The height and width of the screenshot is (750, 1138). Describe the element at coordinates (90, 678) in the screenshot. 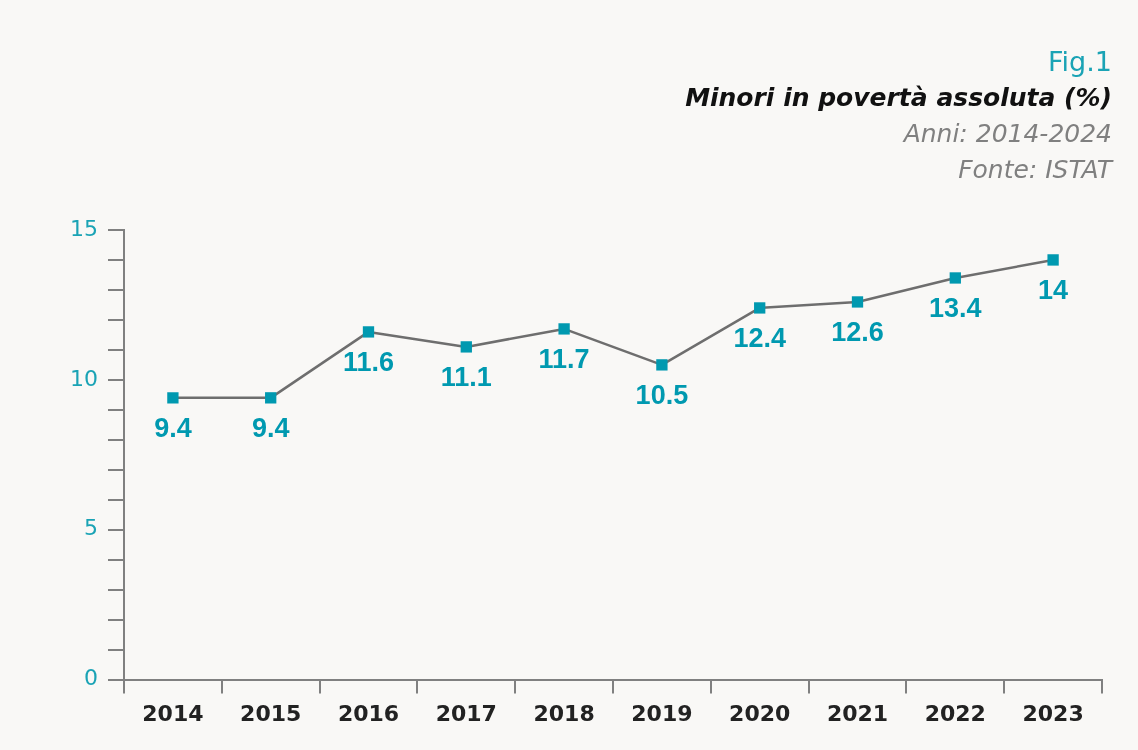

I see `y-tick-label: 0` at that location.